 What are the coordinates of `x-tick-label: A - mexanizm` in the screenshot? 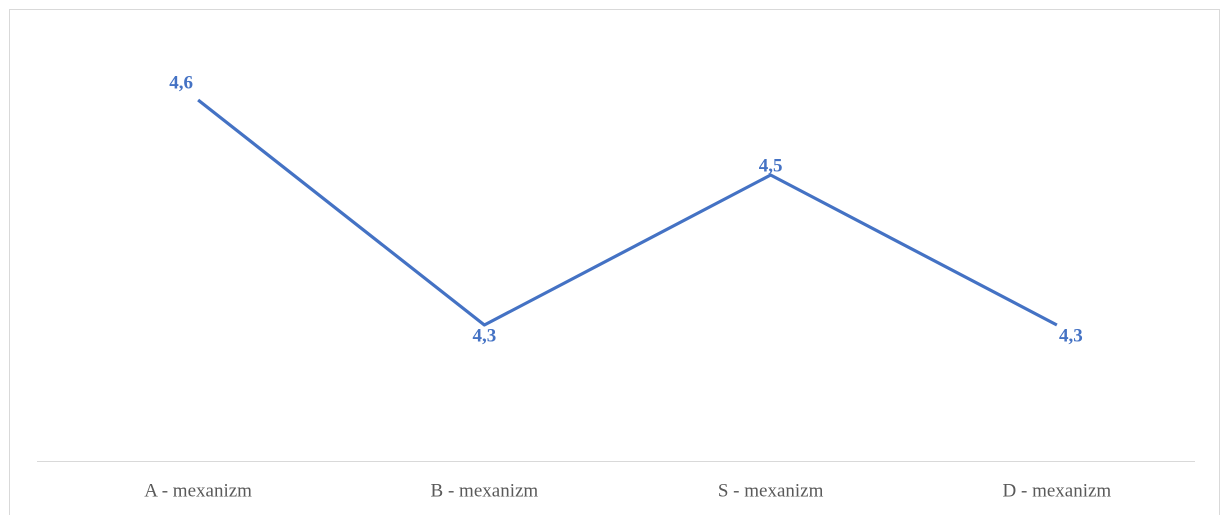 It's located at (198, 490).